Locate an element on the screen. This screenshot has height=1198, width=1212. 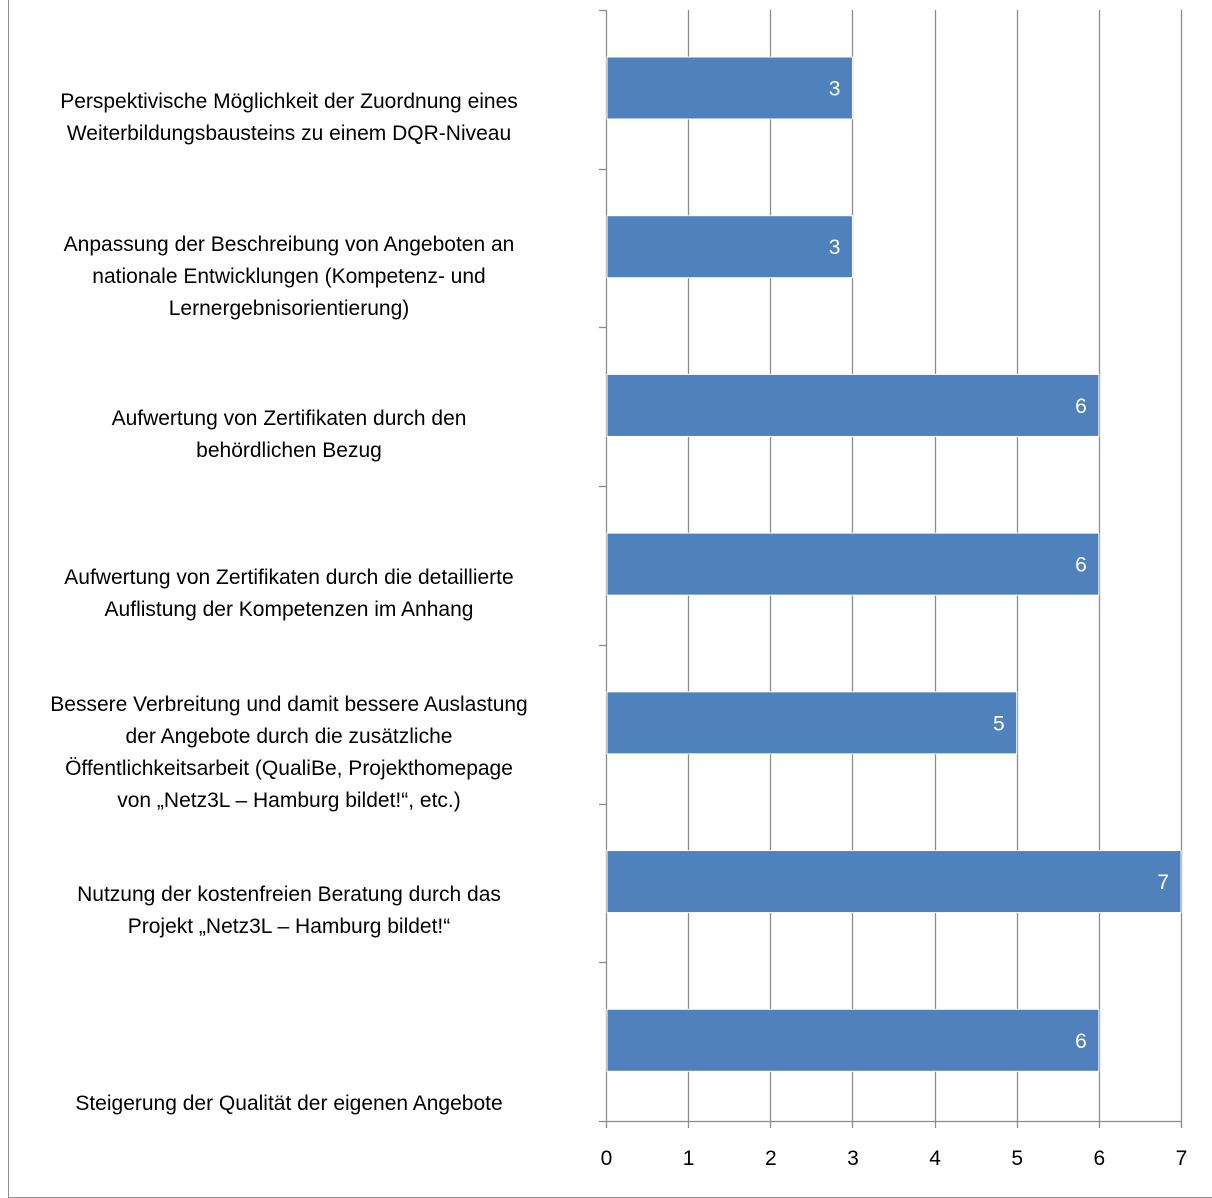
x-tick-label-5: 5 is located at coordinates (1017, 1158).